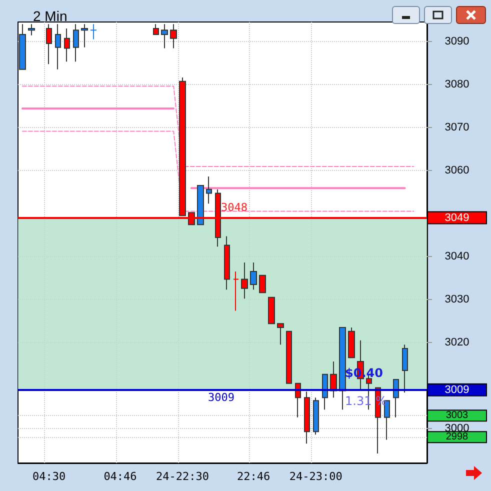 The width and height of the screenshot is (491, 491). Describe the element at coordinates (457, 437) in the screenshot. I see `y-tick-label: 2998` at that location.